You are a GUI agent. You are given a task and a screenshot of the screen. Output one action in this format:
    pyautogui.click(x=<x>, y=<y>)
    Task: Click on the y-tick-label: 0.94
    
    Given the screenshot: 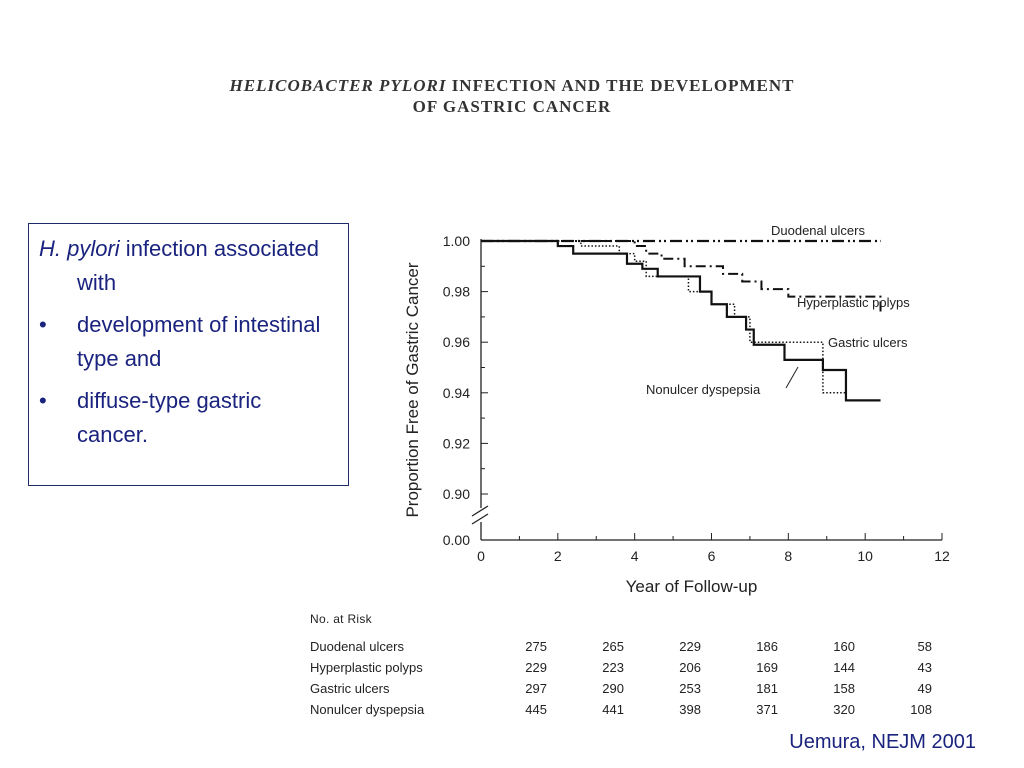 What is the action you would take?
    pyautogui.click(x=456, y=393)
    